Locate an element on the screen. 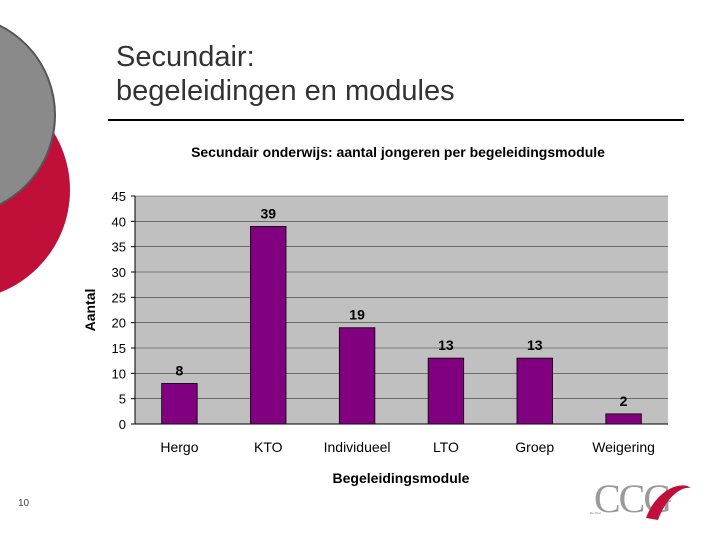 The height and width of the screenshot is (540, 720). bar-hergo is located at coordinates (179, 404).